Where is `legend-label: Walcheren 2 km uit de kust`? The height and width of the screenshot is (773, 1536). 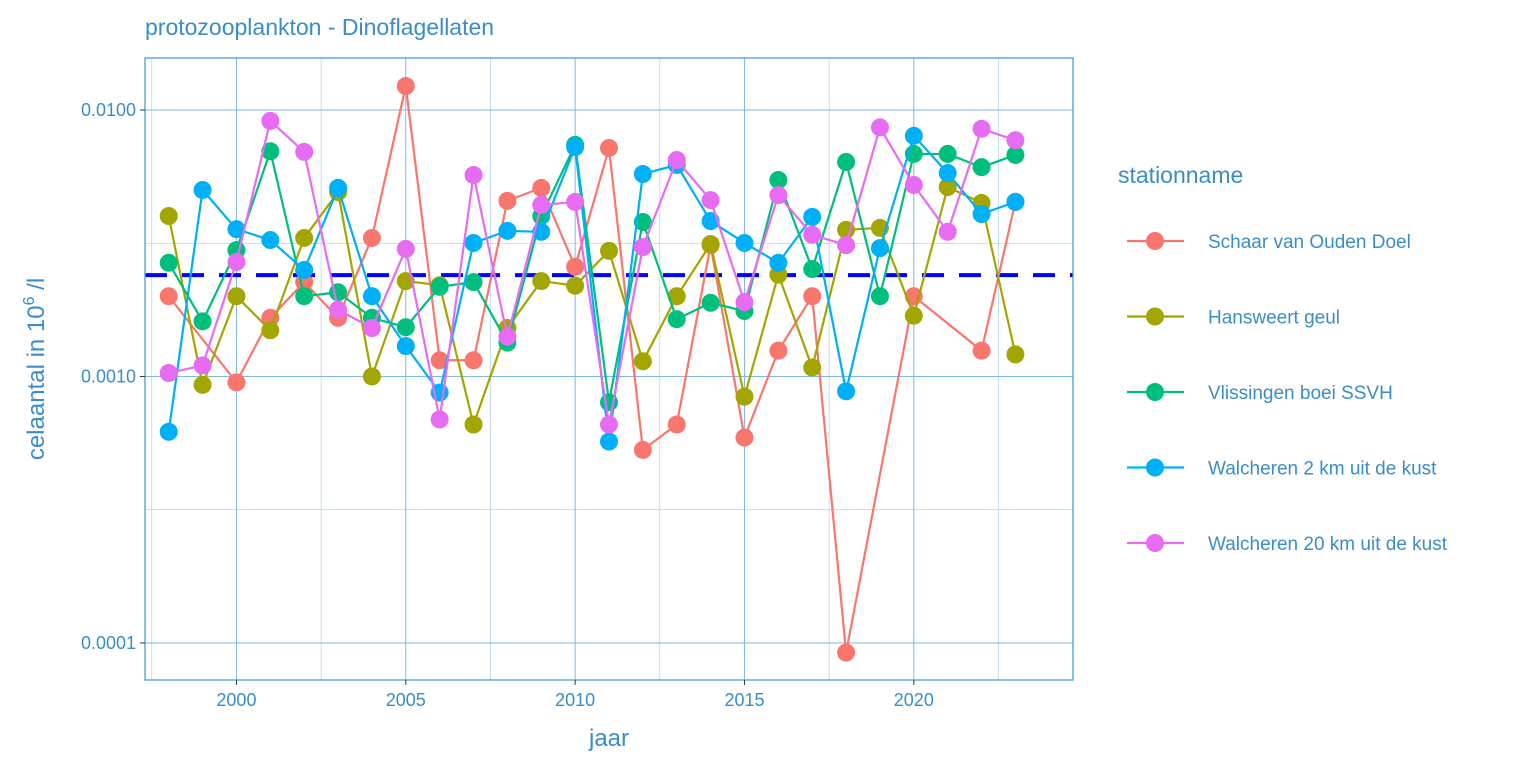
legend-label: Walcheren 2 km uit de kust is located at coordinates (1322, 469).